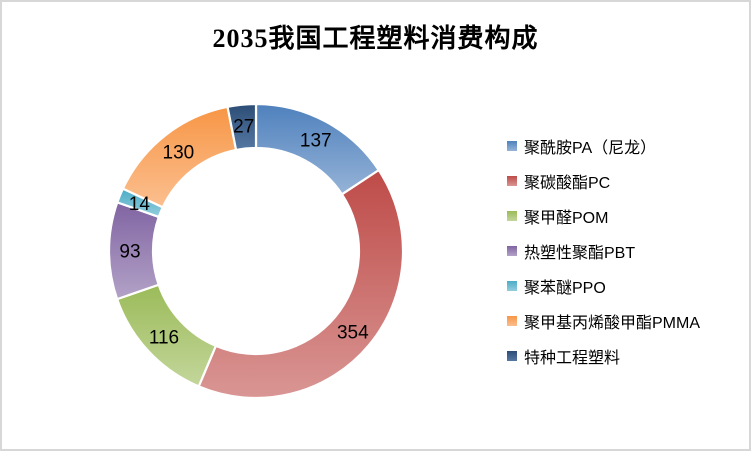 The image size is (751, 451). What do you see at coordinates (375, 38) in the screenshot?
I see `chart-title: 2035我国工程塑料消费构成` at bounding box center [375, 38].